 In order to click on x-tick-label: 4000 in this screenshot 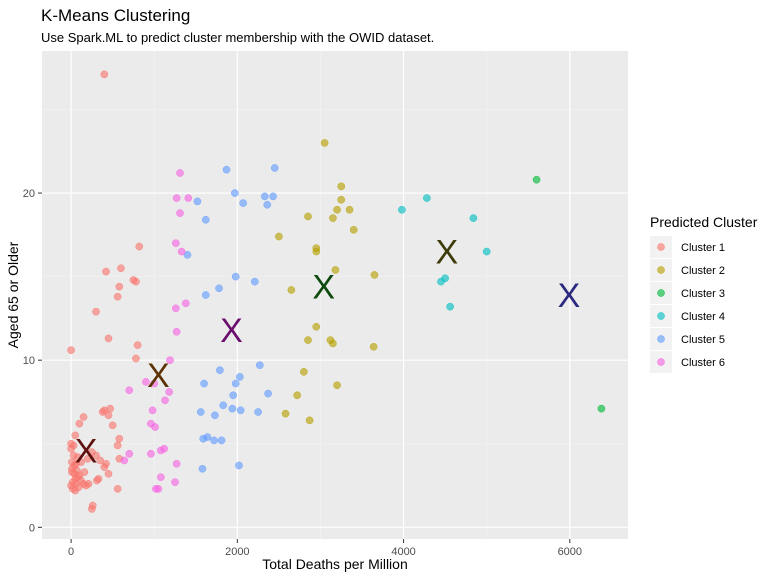, I will do `click(403, 552)`.